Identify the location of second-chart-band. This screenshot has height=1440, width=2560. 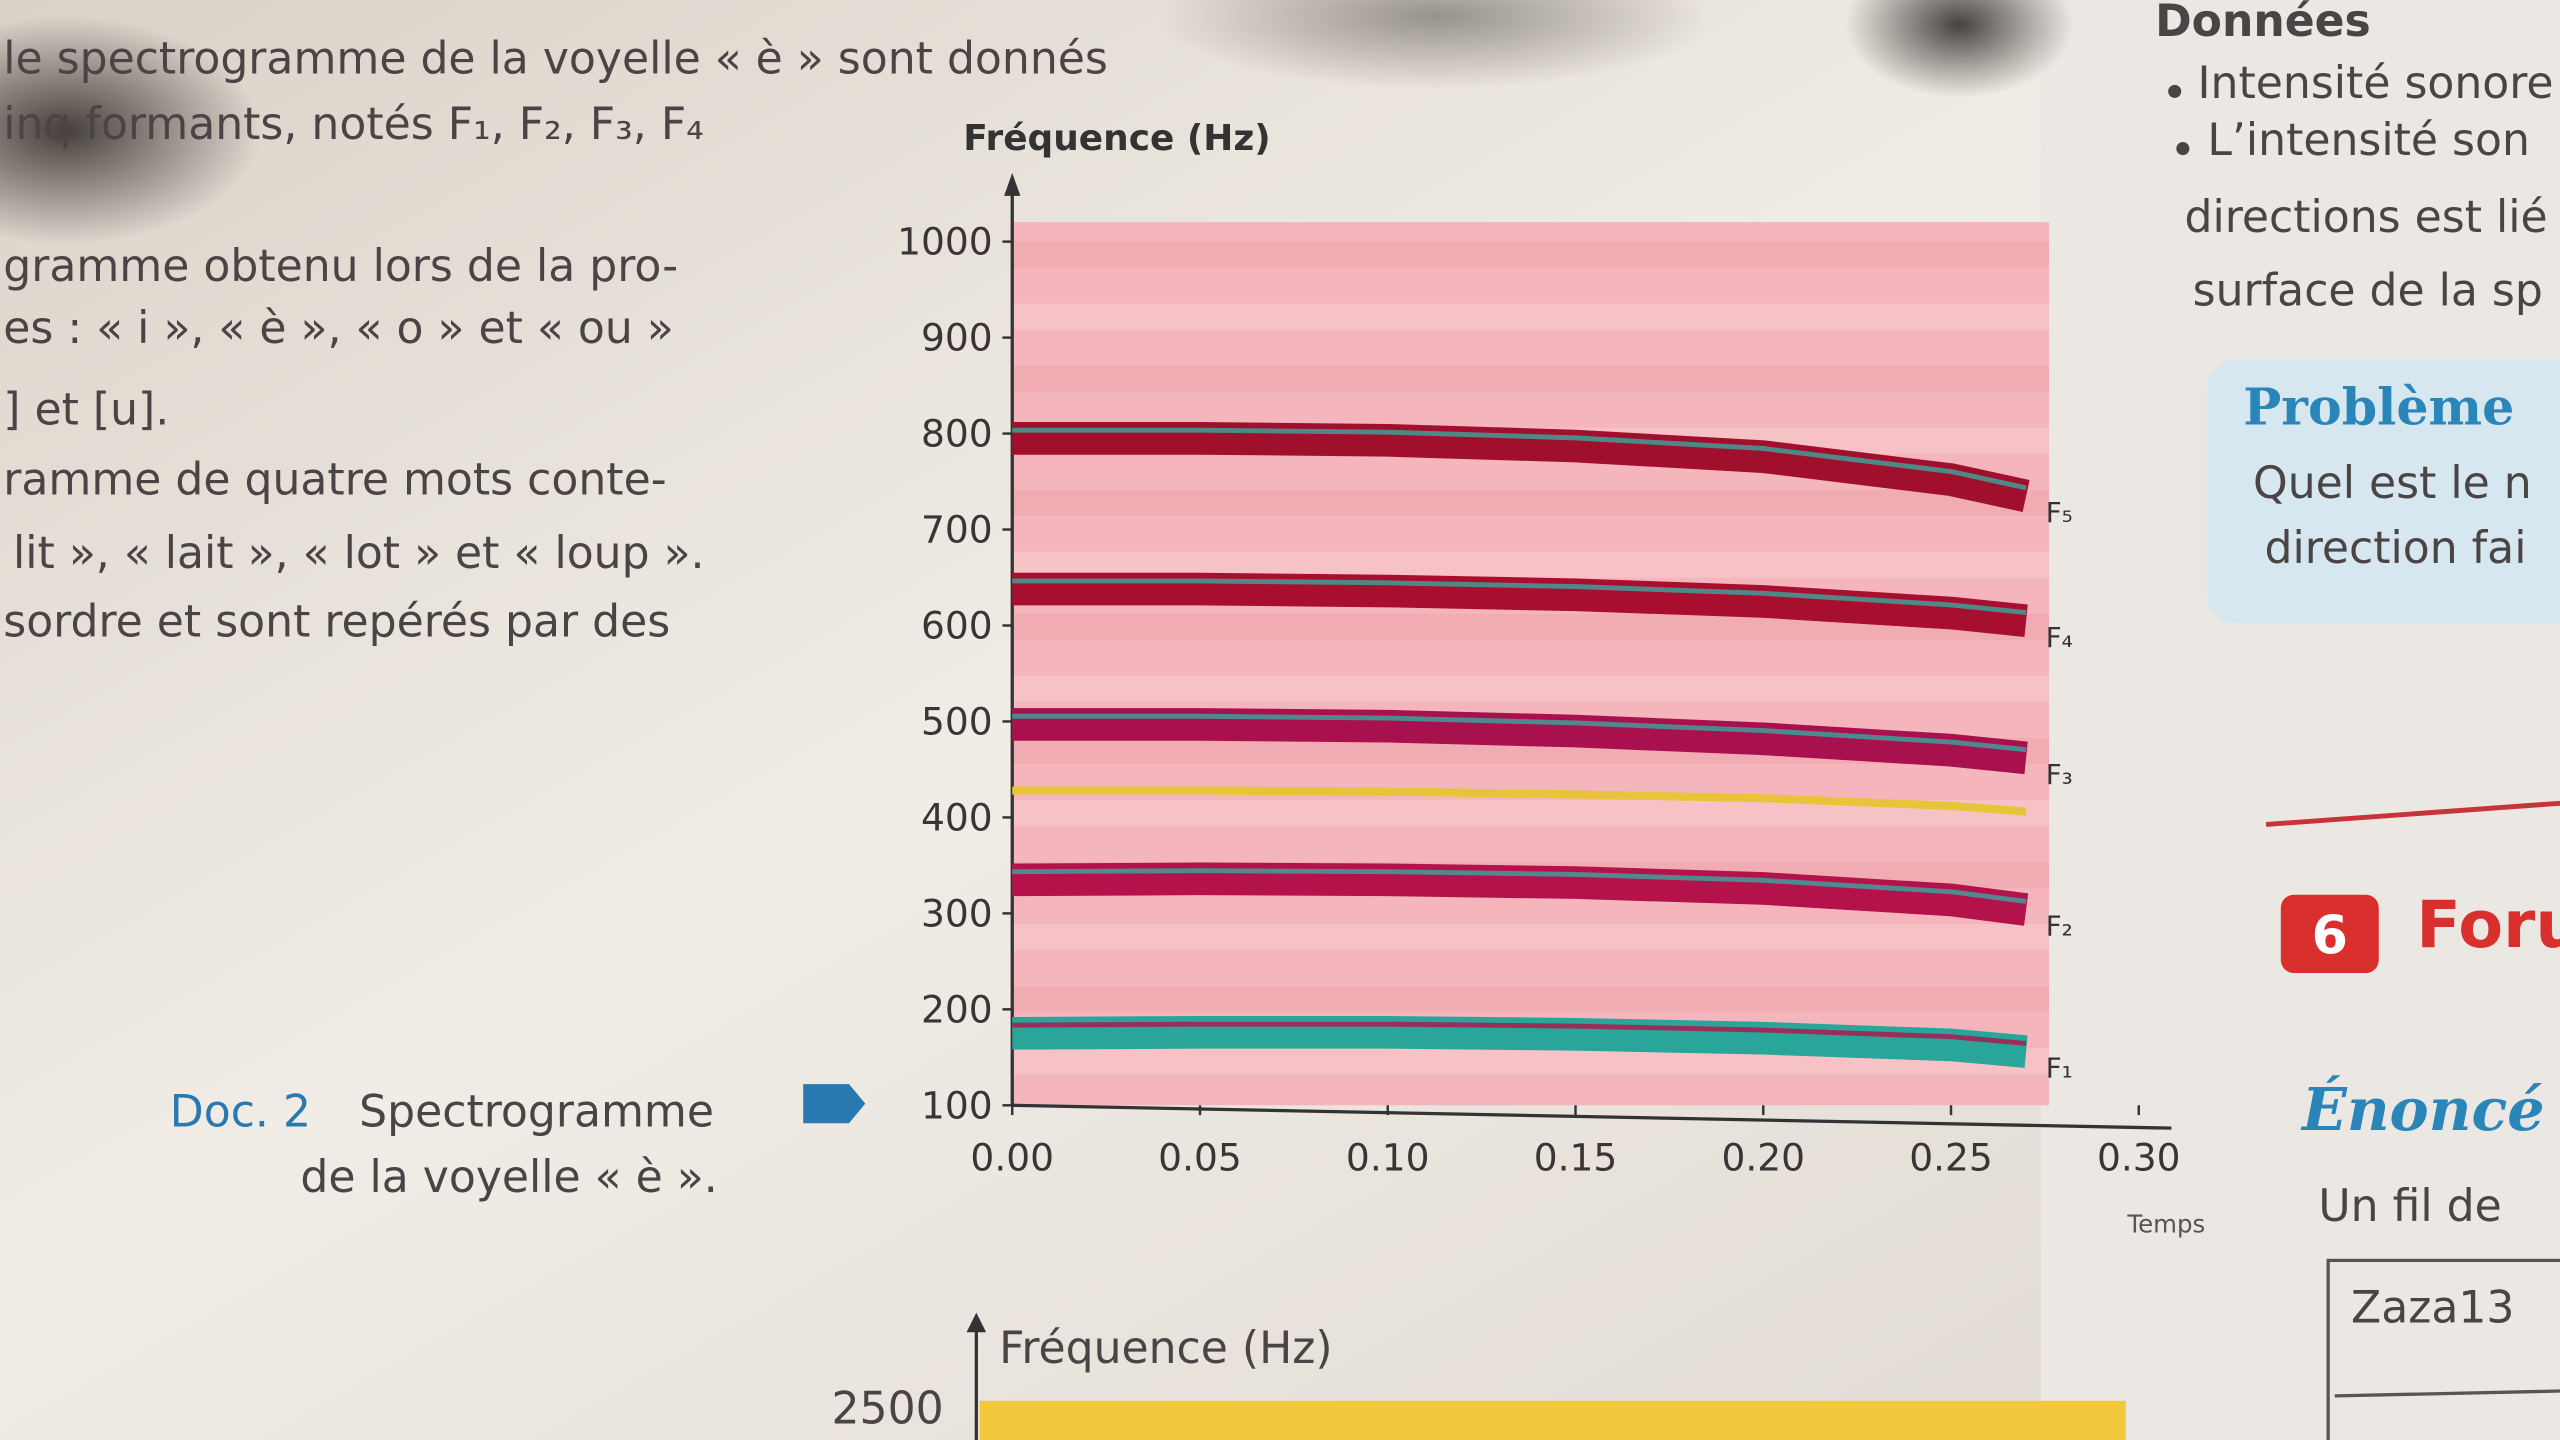
(1552, 1420).